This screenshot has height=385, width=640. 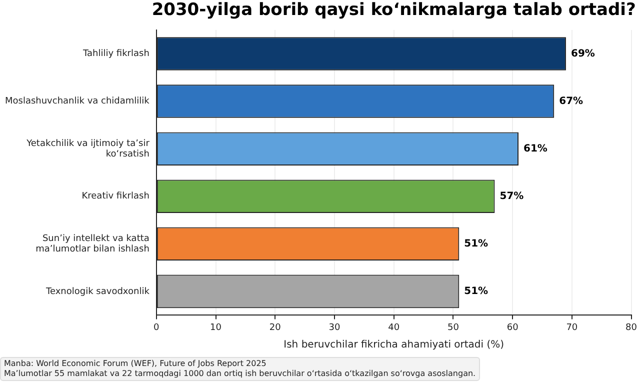 What do you see at coordinates (512, 196) in the screenshot?
I see `data-label: 57%` at bounding box center [512, 196].